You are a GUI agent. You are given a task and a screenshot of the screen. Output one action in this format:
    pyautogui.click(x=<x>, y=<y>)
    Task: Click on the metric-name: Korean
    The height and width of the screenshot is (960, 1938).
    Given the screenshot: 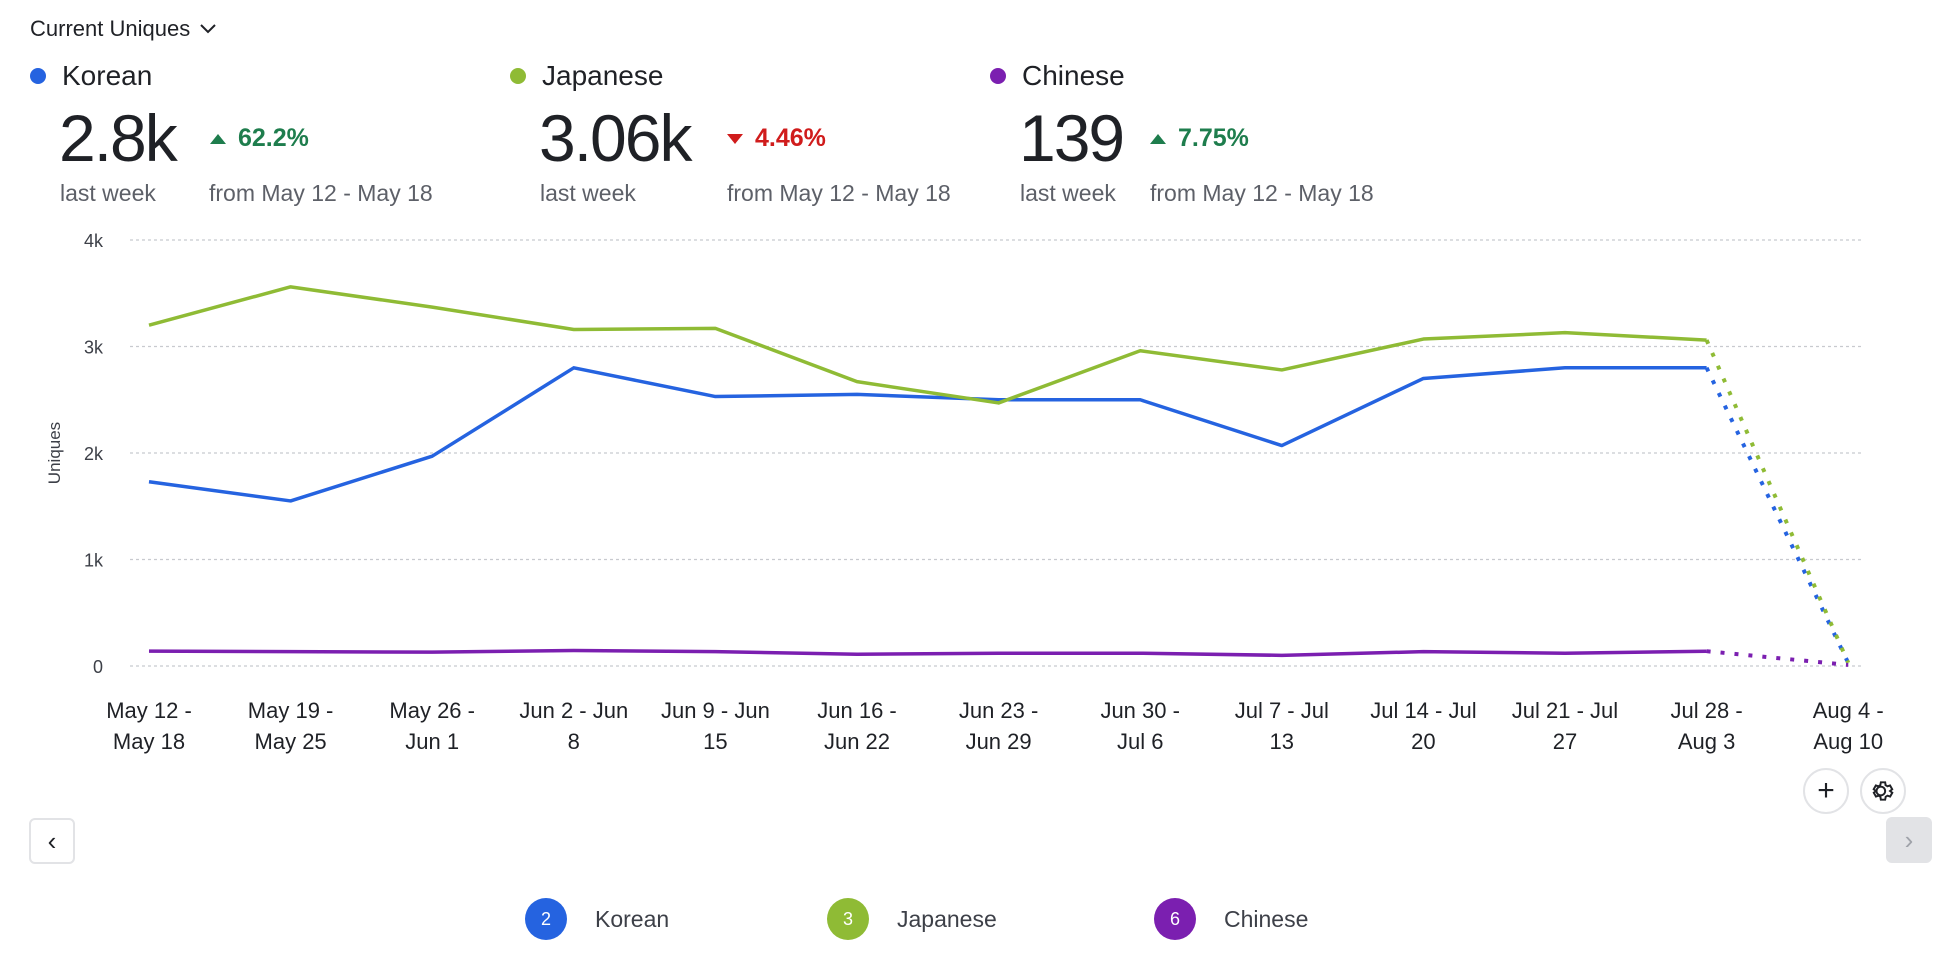 What is the action you would take?
    pyautogui.click(x=107, y=75)
    